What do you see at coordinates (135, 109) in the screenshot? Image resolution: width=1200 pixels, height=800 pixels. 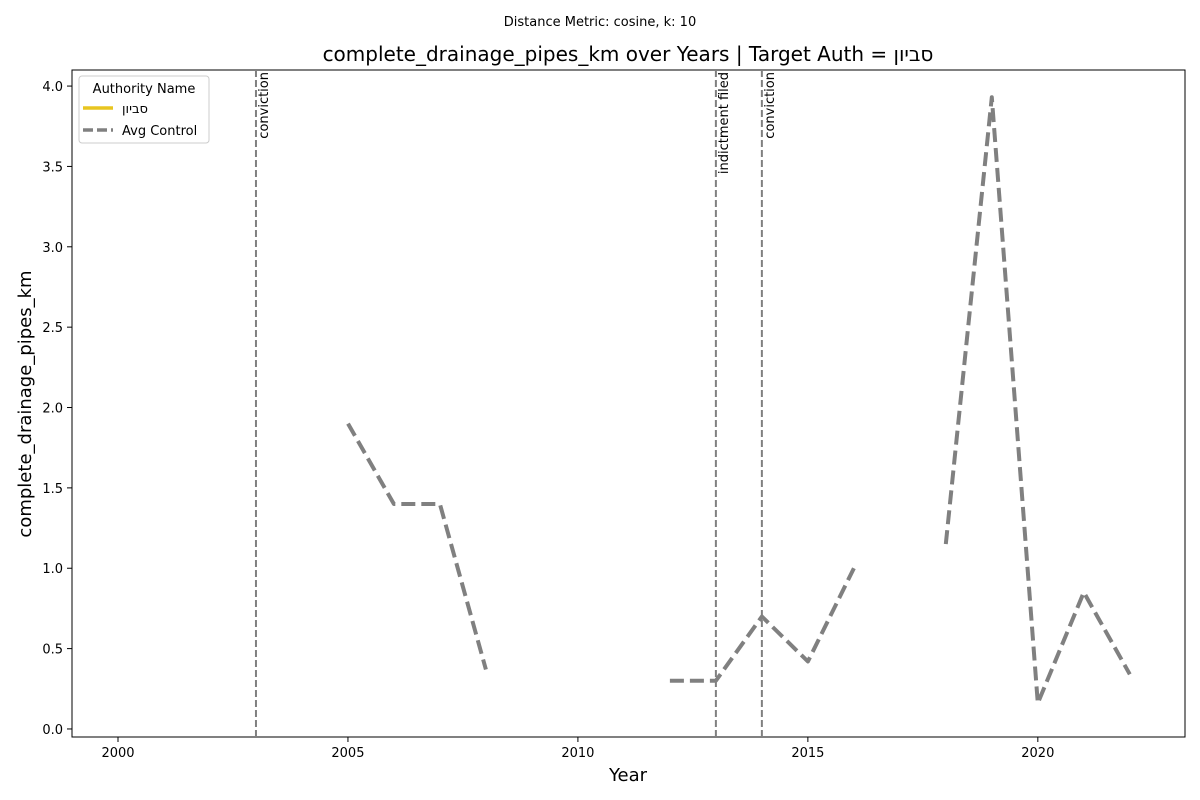 I see `legend-label-target: סביון` at bounding box center [135, 109].